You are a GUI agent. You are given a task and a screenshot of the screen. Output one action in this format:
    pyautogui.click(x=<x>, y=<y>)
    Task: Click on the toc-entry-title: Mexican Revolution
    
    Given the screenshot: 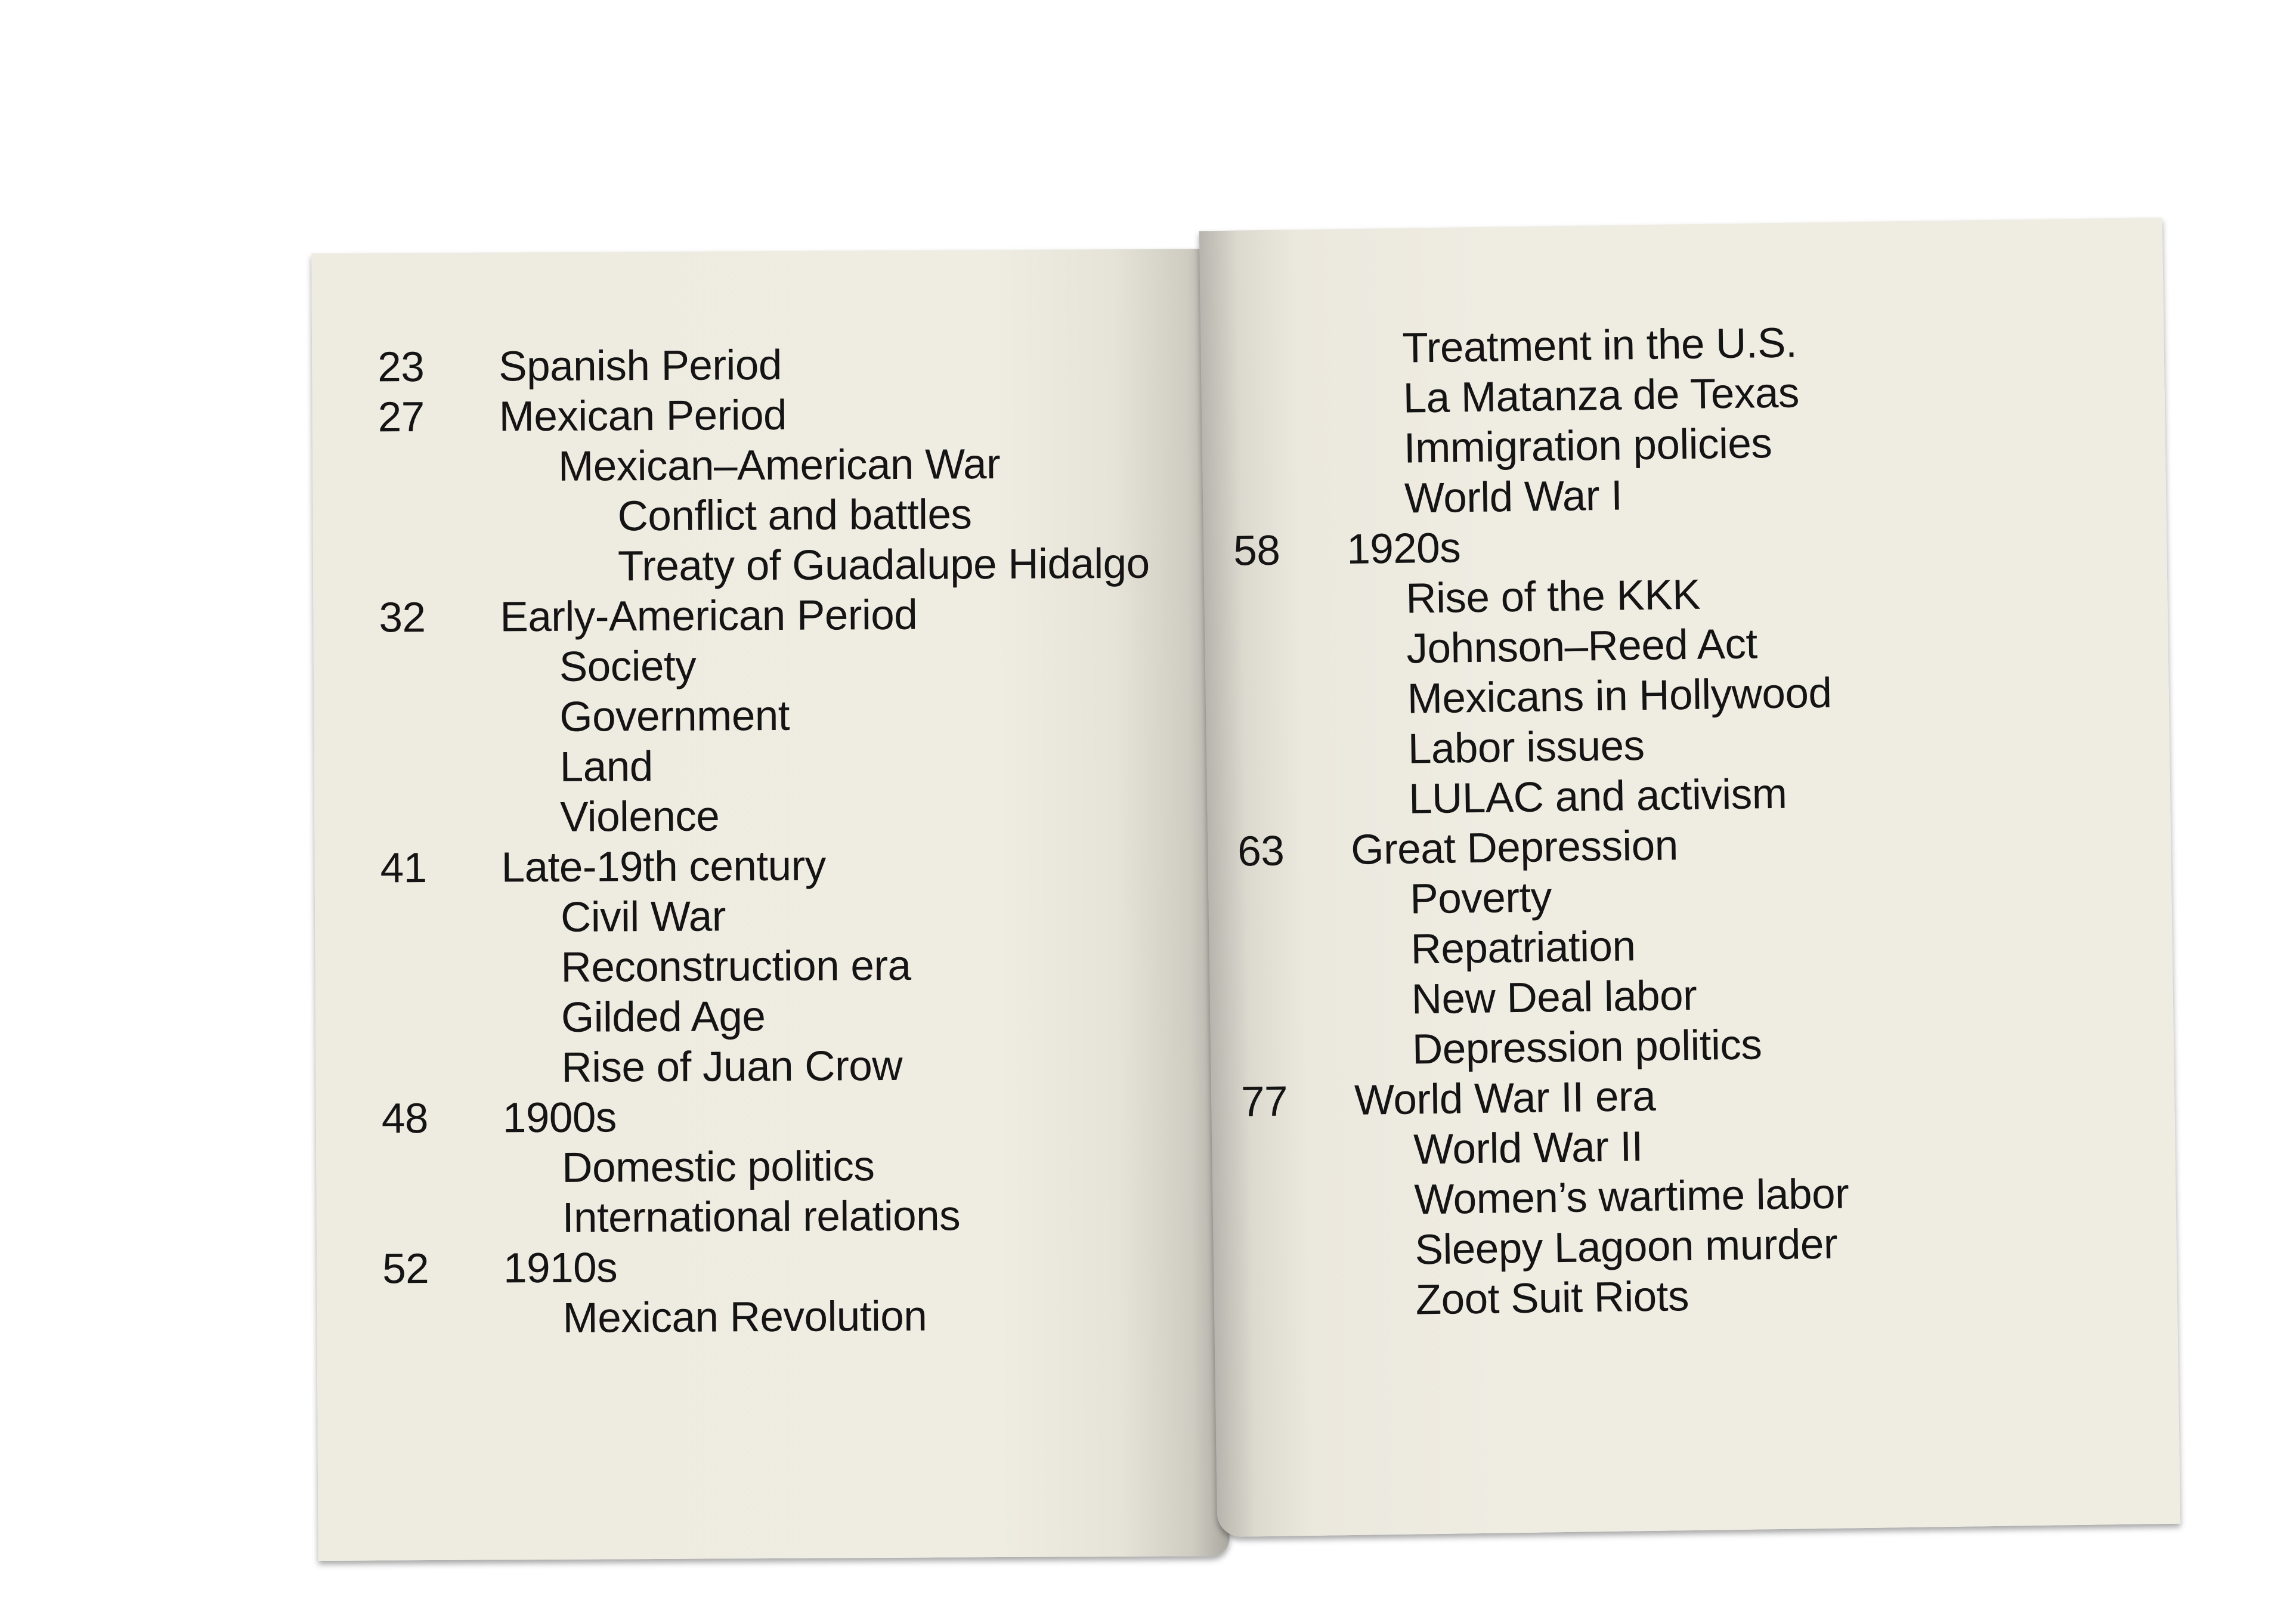 What is the action you would take?
    pyautogui.click(x=744, y=1317)
    